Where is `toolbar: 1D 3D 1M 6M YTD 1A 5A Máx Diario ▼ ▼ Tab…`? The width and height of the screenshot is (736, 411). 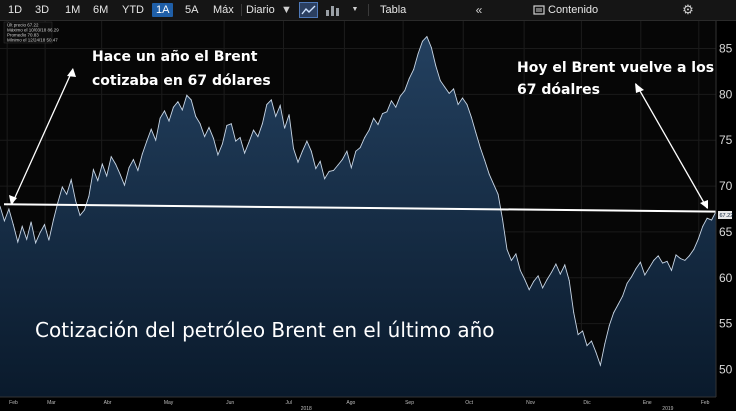 toolbar: 1D 3D 1M 6M YTD 1A 5A Máx Diario ▼ ▼ Tab… is located at coordinates (368, 10).